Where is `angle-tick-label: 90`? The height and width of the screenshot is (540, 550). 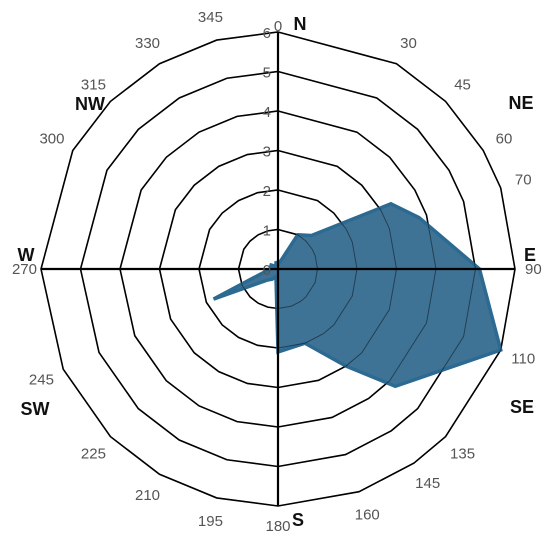 angle-tick-label: 90 is located at coordinates (533, 269).